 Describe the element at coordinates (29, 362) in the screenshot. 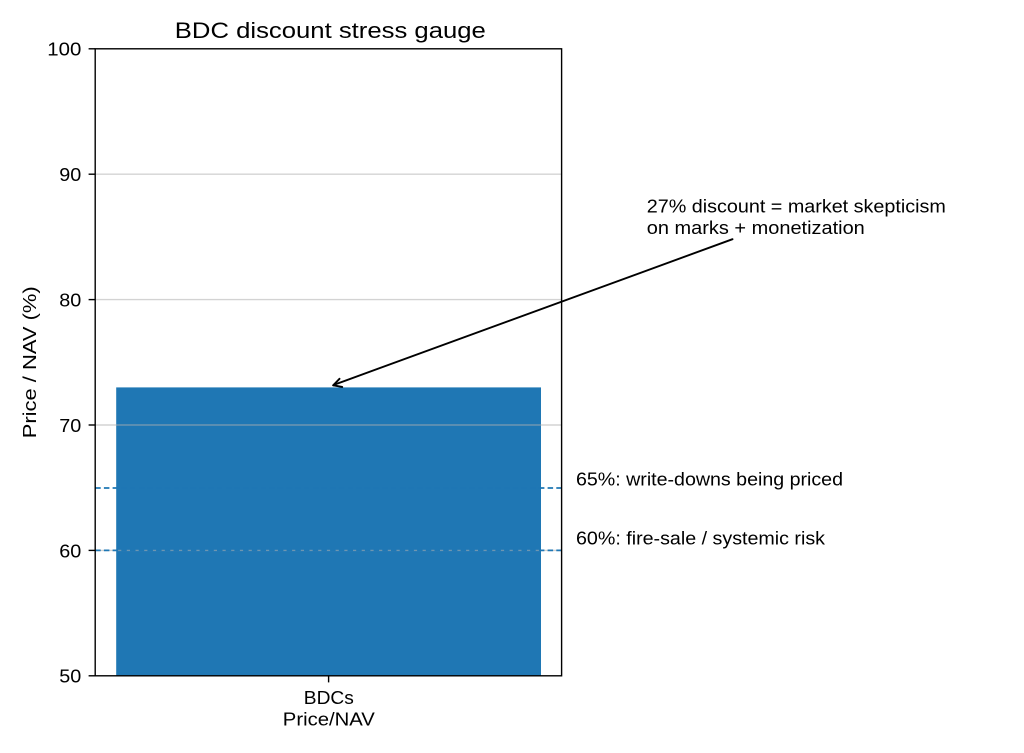

I see `svg-text: Price / NAV (%)` at that location.